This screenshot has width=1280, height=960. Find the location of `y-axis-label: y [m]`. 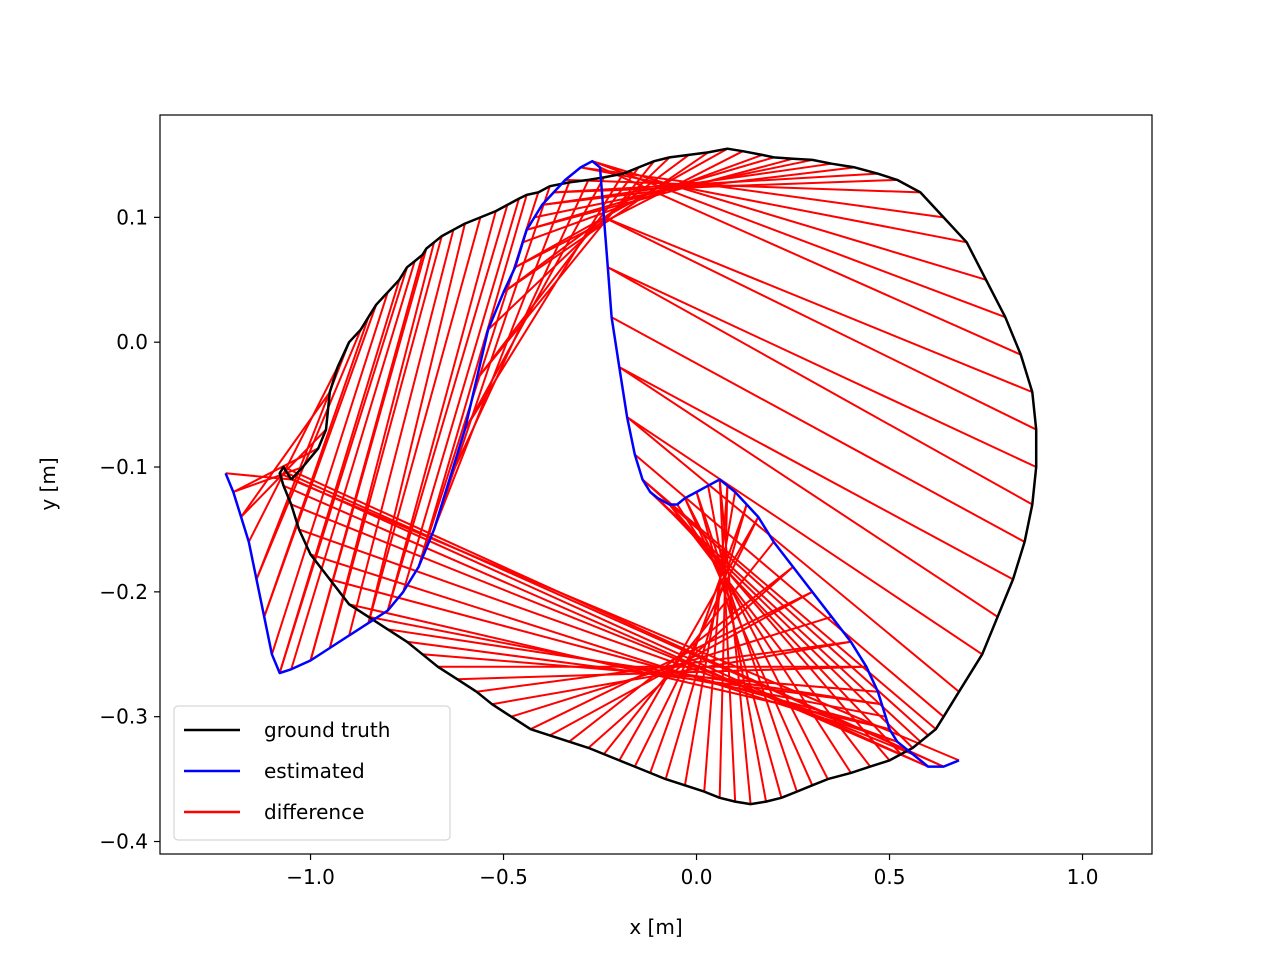

y-axis-label: y [m] is located at coordinates (48, 483).